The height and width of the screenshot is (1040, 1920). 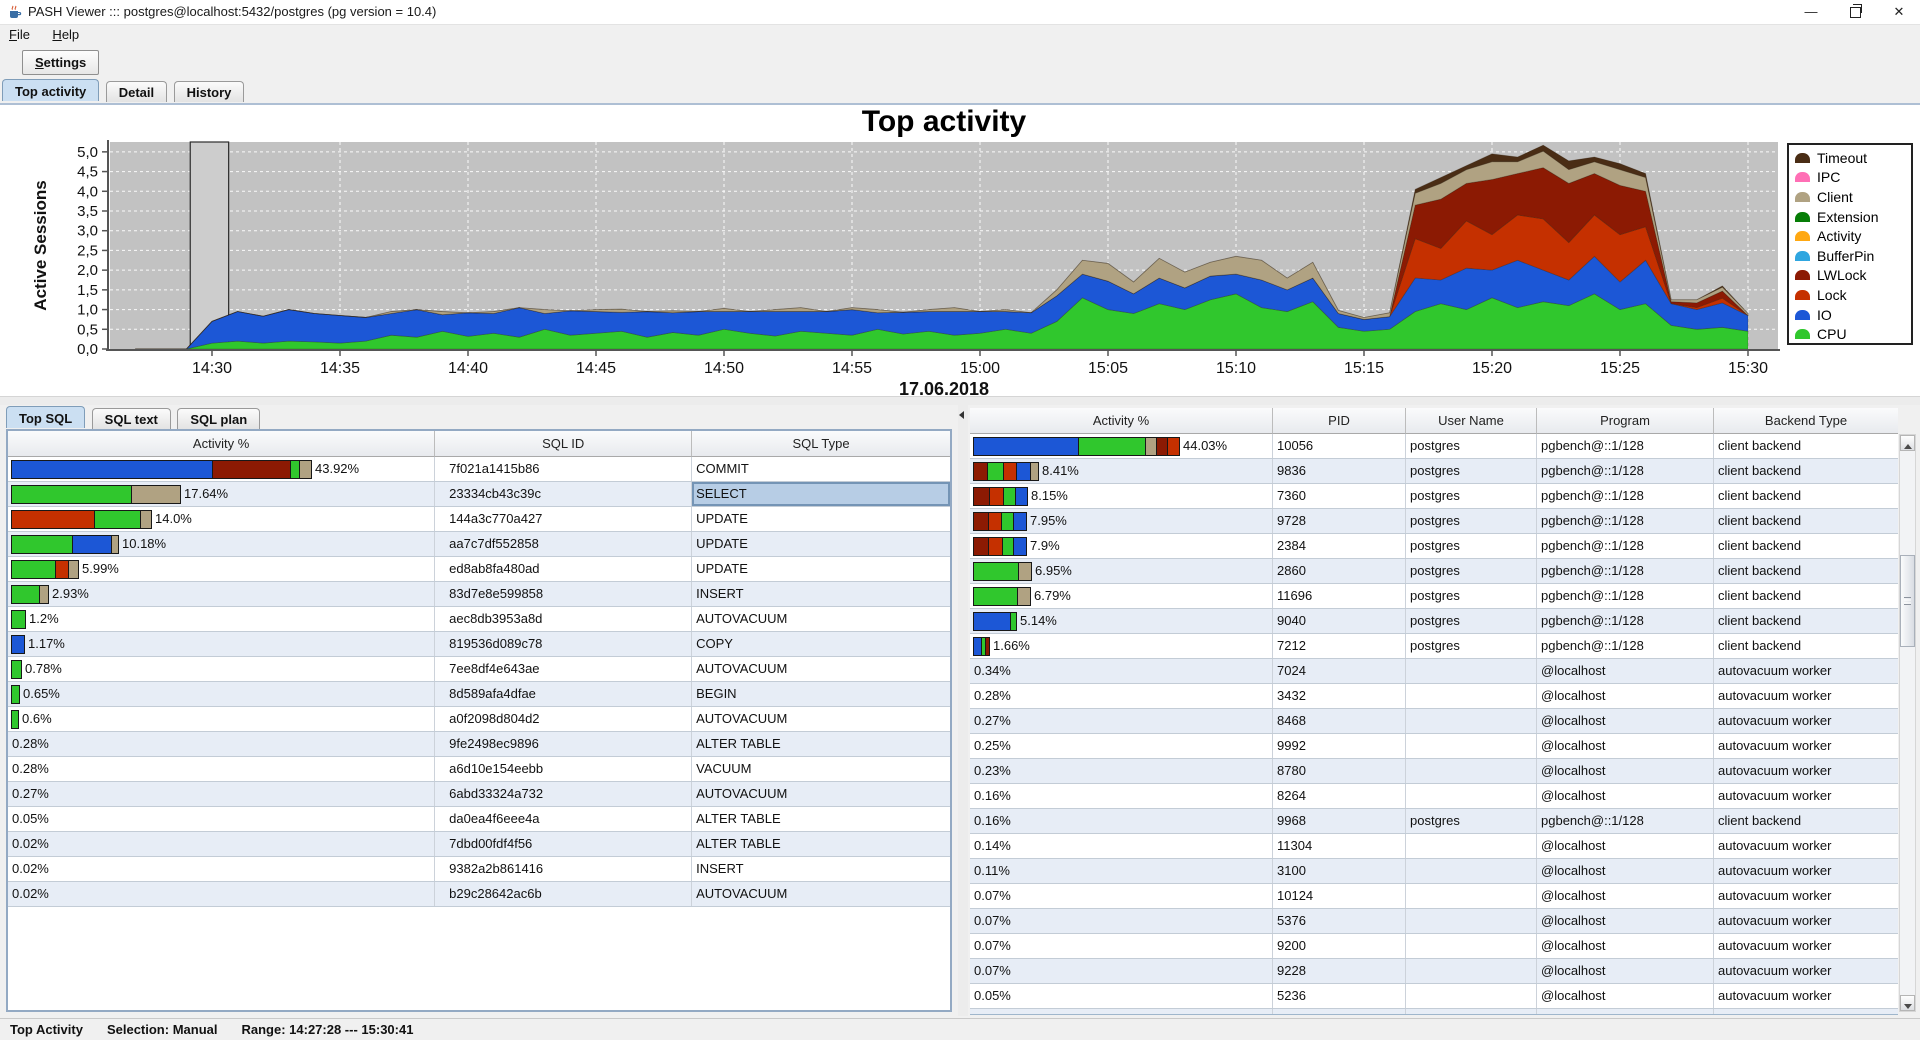 I want to click on svg-text: 14:50, so click(x=724, y=368).